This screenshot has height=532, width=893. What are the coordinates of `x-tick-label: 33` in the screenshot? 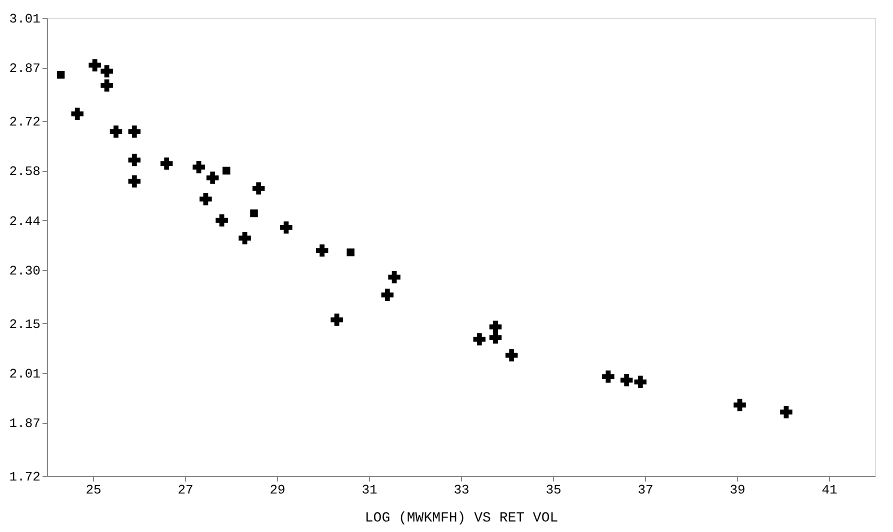 It's located at (462, 490).